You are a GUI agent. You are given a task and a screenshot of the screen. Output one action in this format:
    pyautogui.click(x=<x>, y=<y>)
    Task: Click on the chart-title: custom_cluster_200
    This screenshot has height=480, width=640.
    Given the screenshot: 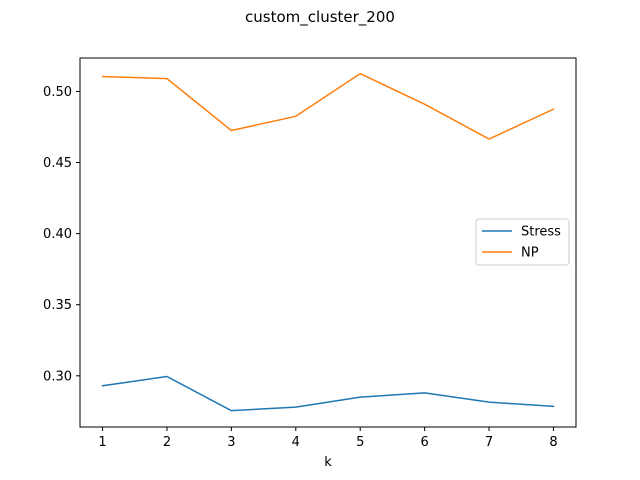 What is the action you would take?
    pyautogui.click(x=320, y=17)
    